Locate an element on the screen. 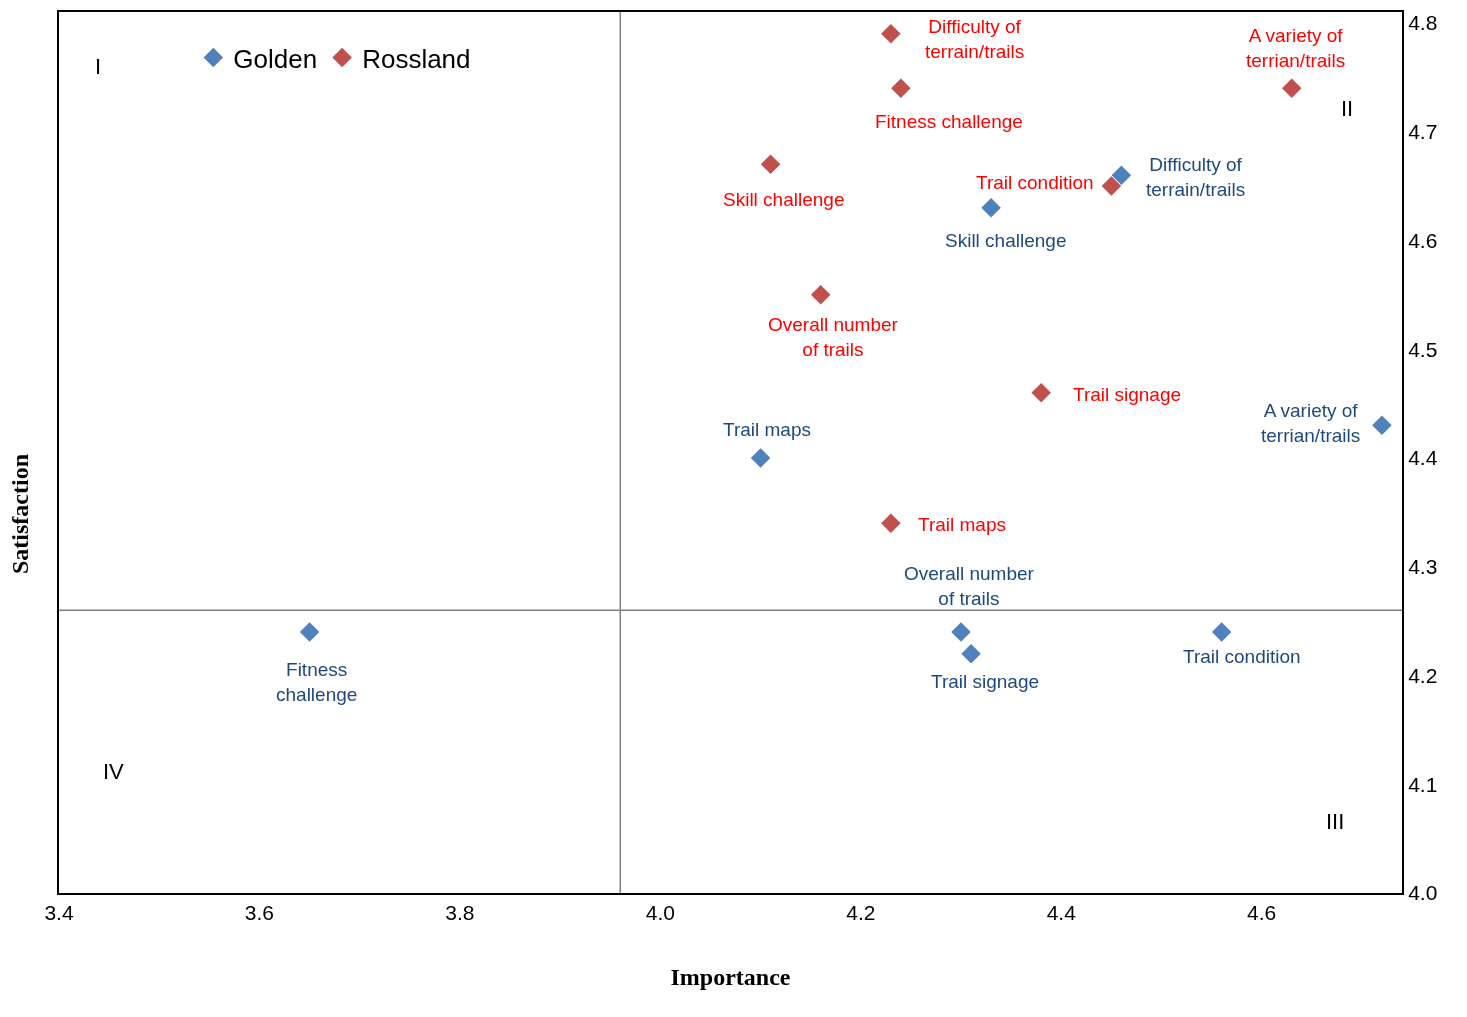 This screenshot has width=1467, height=1017. x-tick-label: 4.6 is located at coordinates (1262, 913).